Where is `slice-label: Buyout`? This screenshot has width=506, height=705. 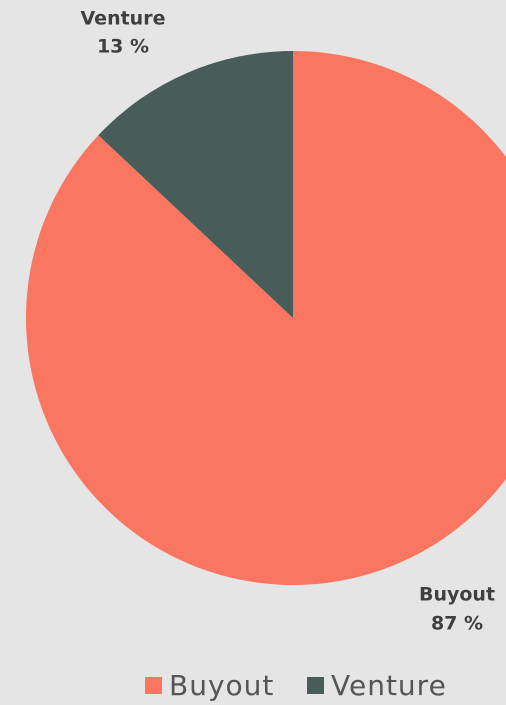 slice-label: Buyout is located at coordinates (457, 595).